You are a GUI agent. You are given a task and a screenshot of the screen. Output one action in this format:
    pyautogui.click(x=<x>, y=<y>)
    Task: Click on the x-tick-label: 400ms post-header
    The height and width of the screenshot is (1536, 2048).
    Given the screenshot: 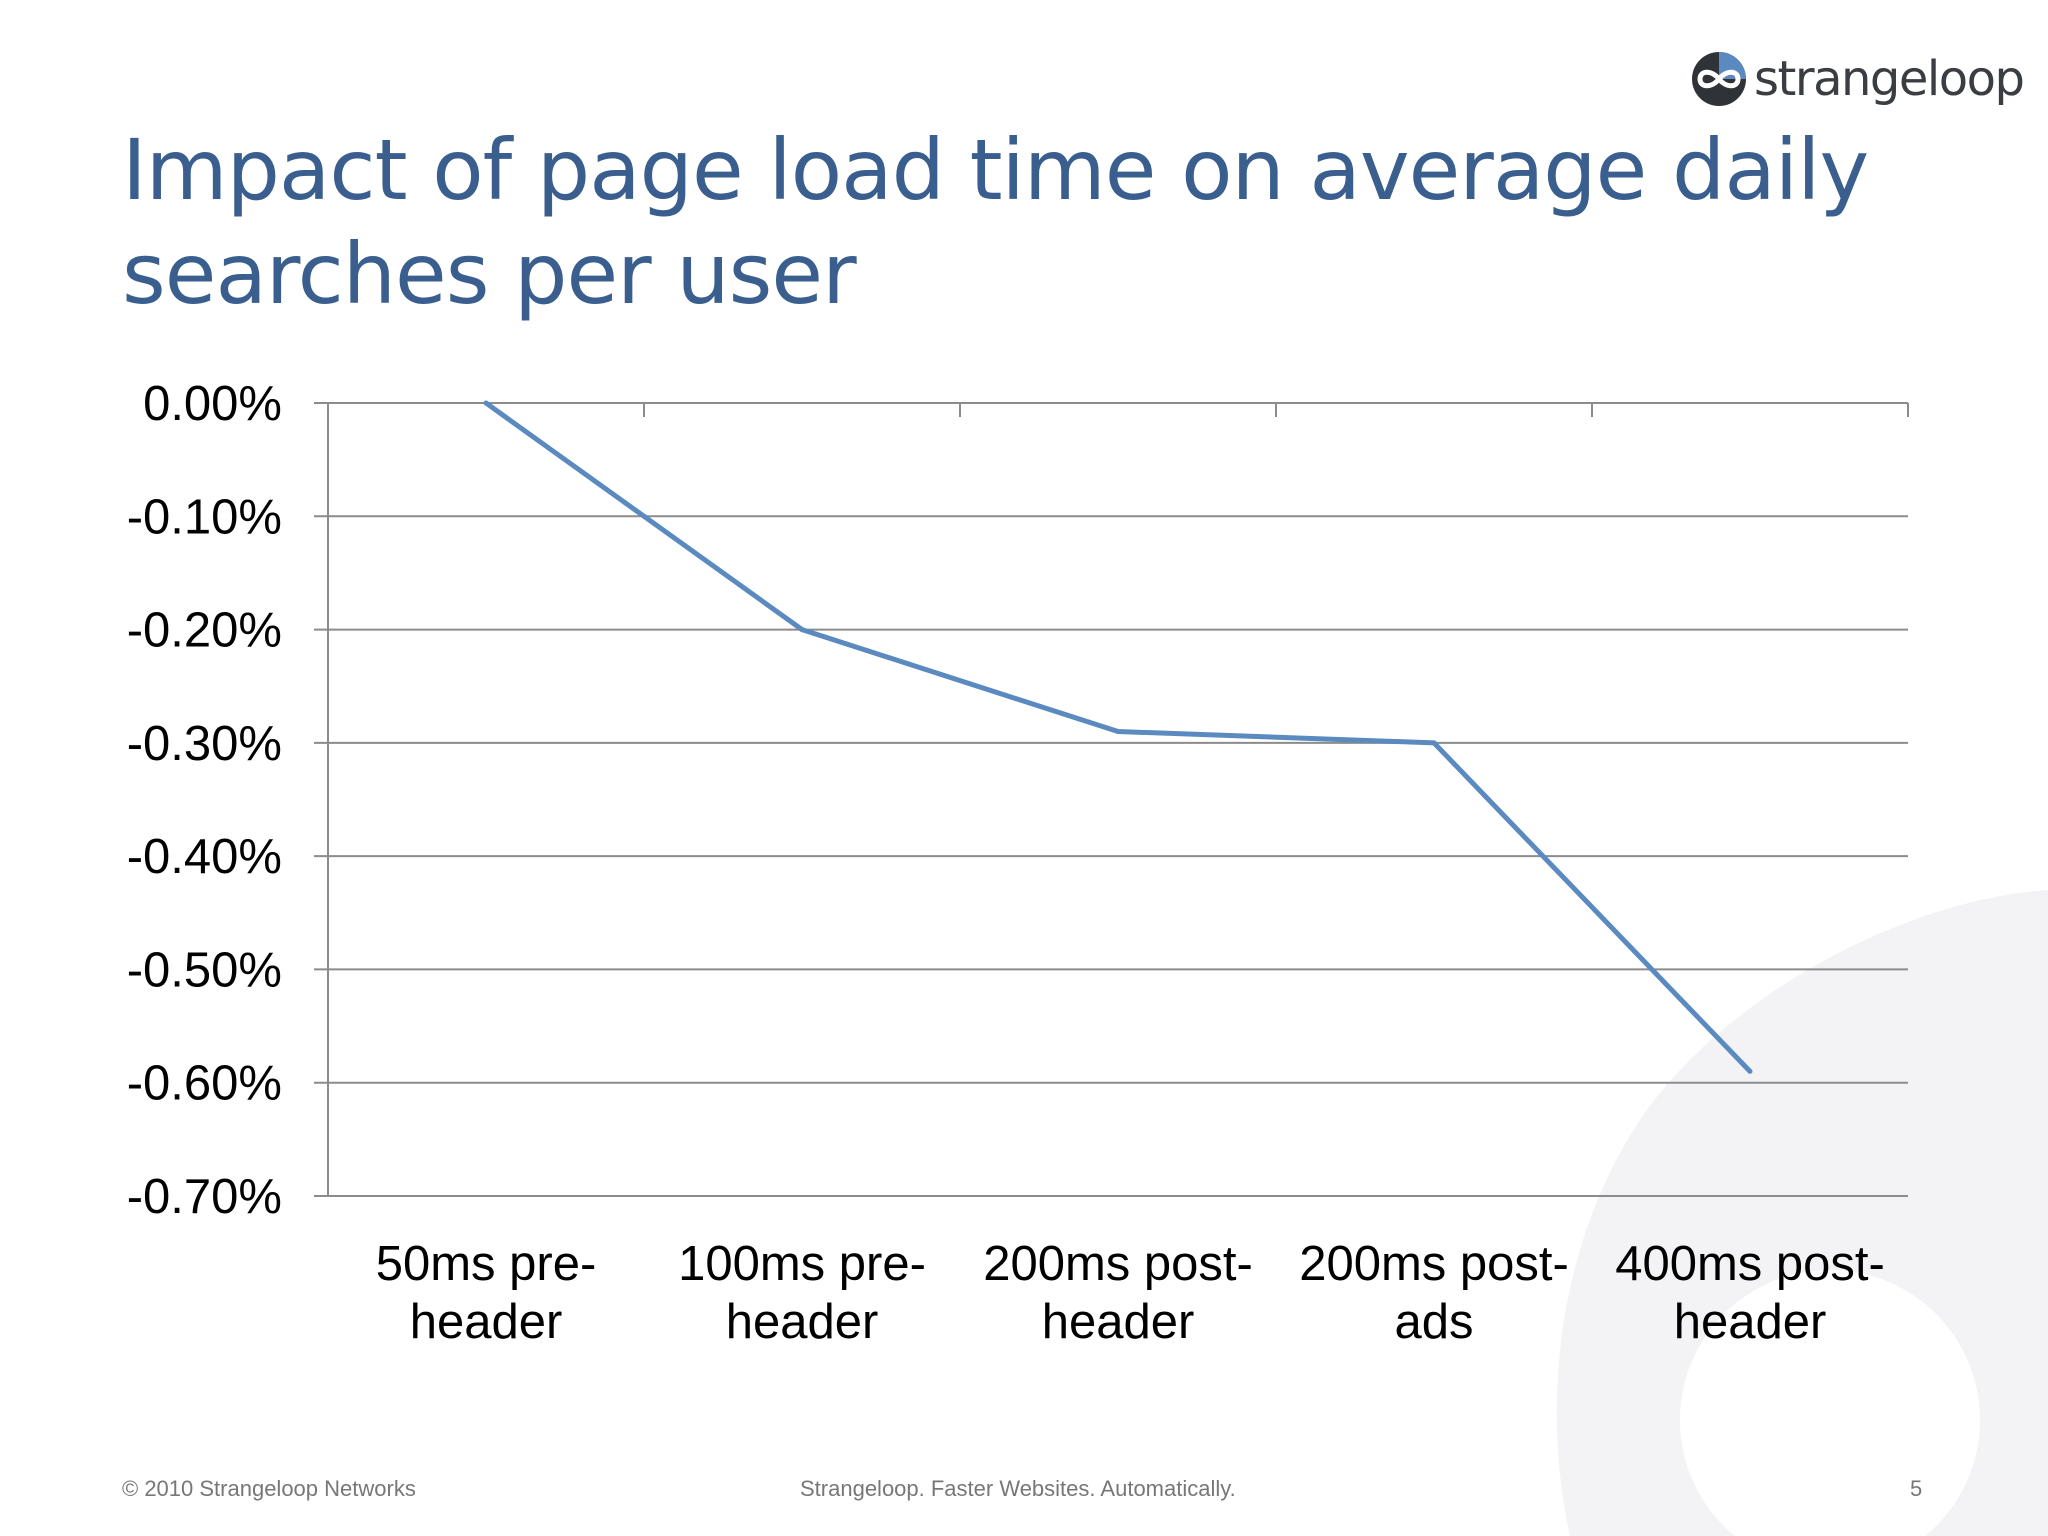 What is the action you would take?
    pyautogui.click(x=1750, y=1293)
    